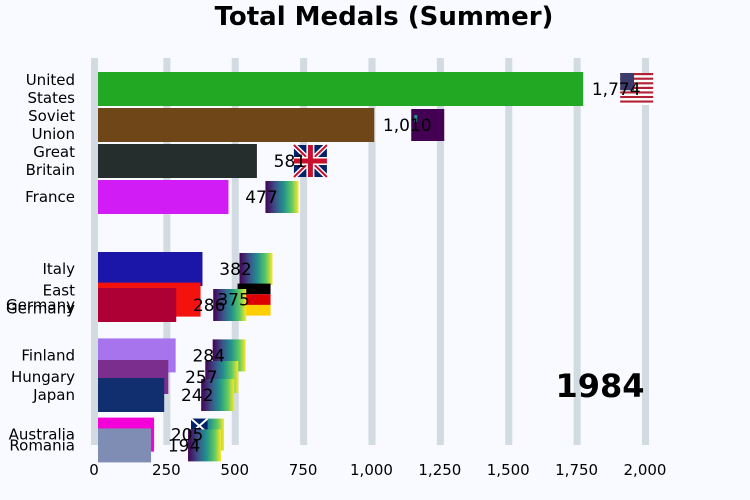 The width and height of the screenshot is (750, 500). I want to click on x-tick-label: 1,000, so click(371, 470).